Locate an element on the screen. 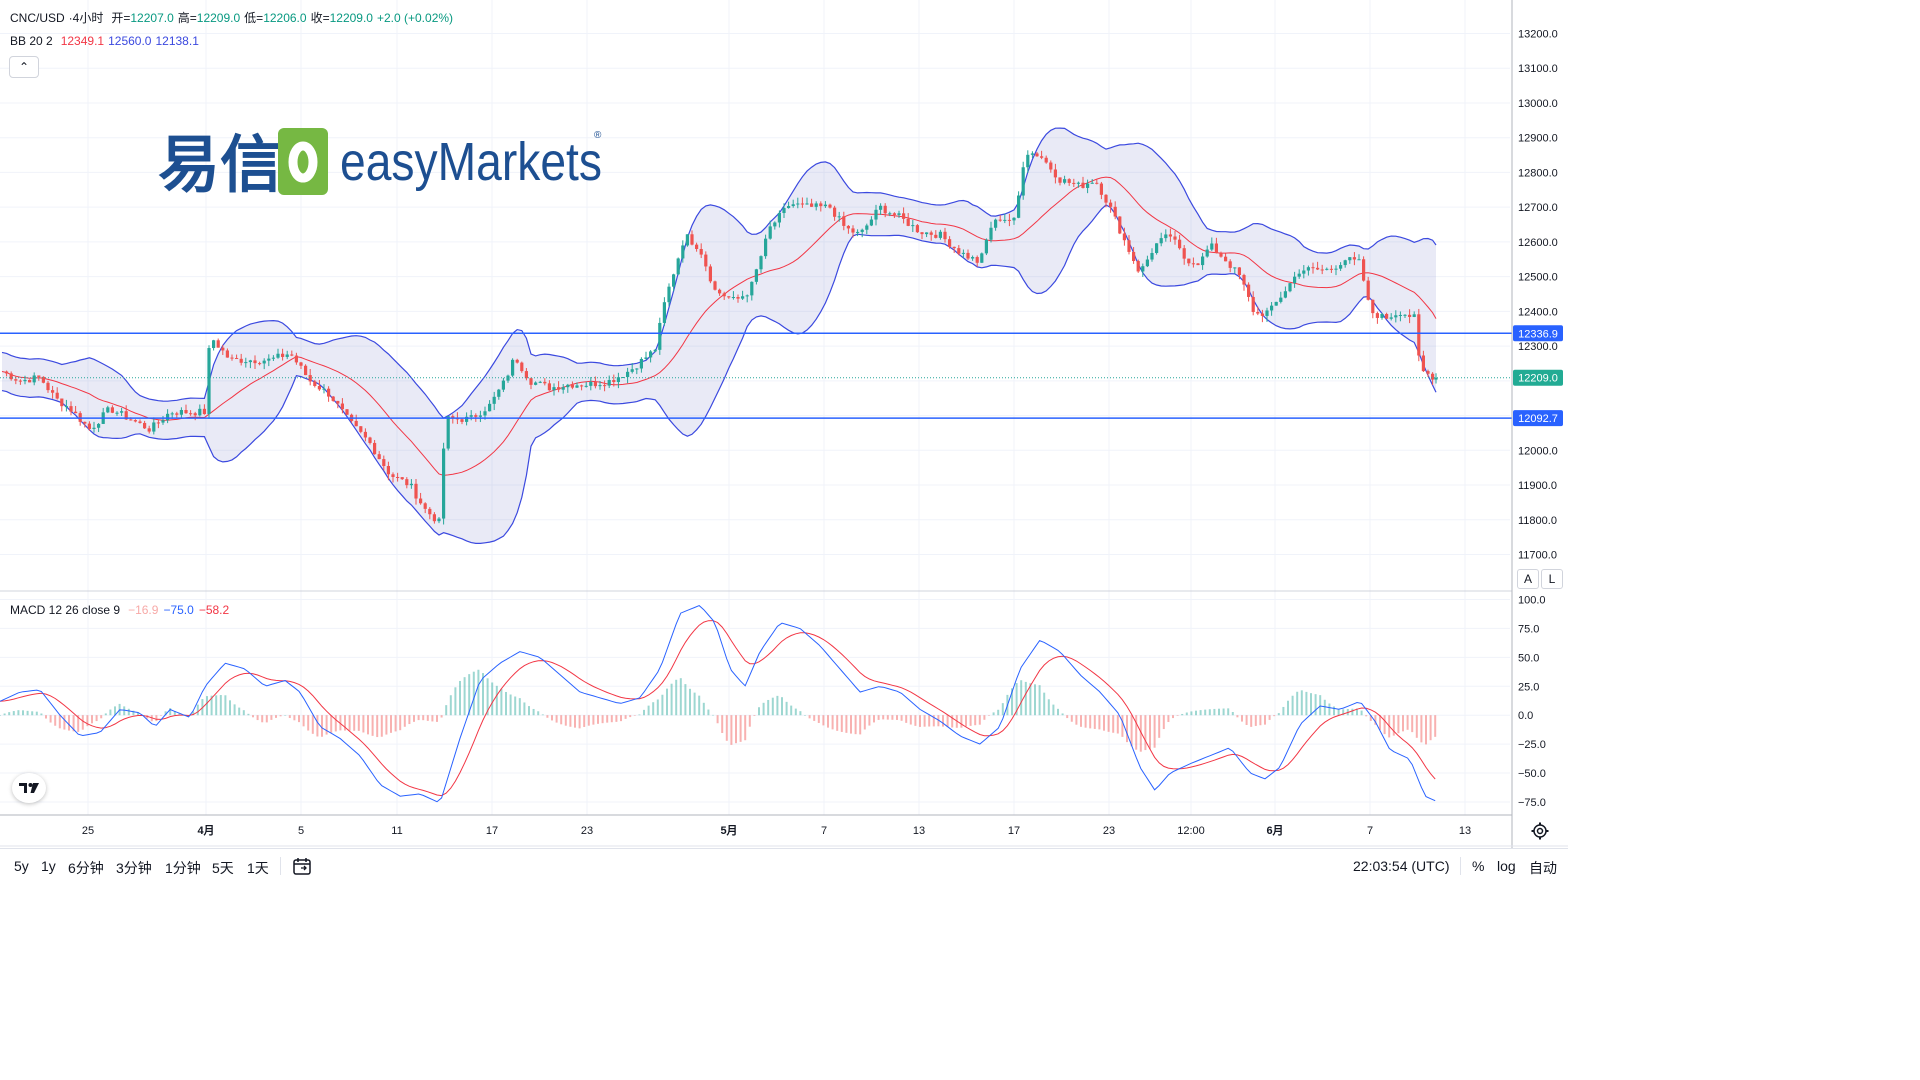 Image resolution: width=1920 pixels, height=1080 pixels. range-1min-button: 1分钟 is located at coordinates (183, 868).